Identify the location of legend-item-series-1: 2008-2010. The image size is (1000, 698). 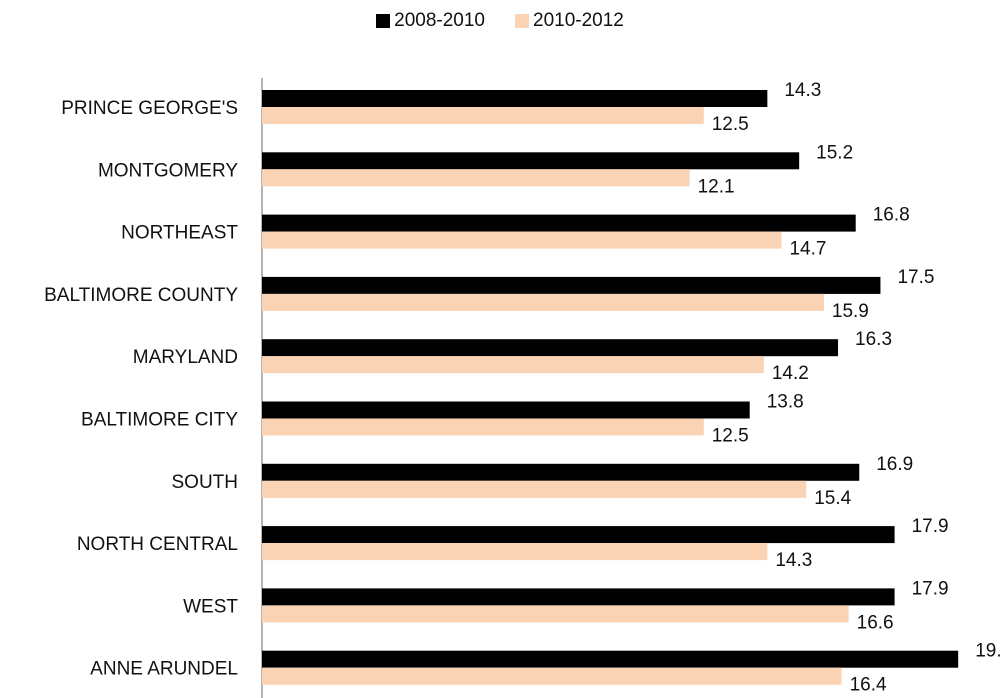
(430, 21).